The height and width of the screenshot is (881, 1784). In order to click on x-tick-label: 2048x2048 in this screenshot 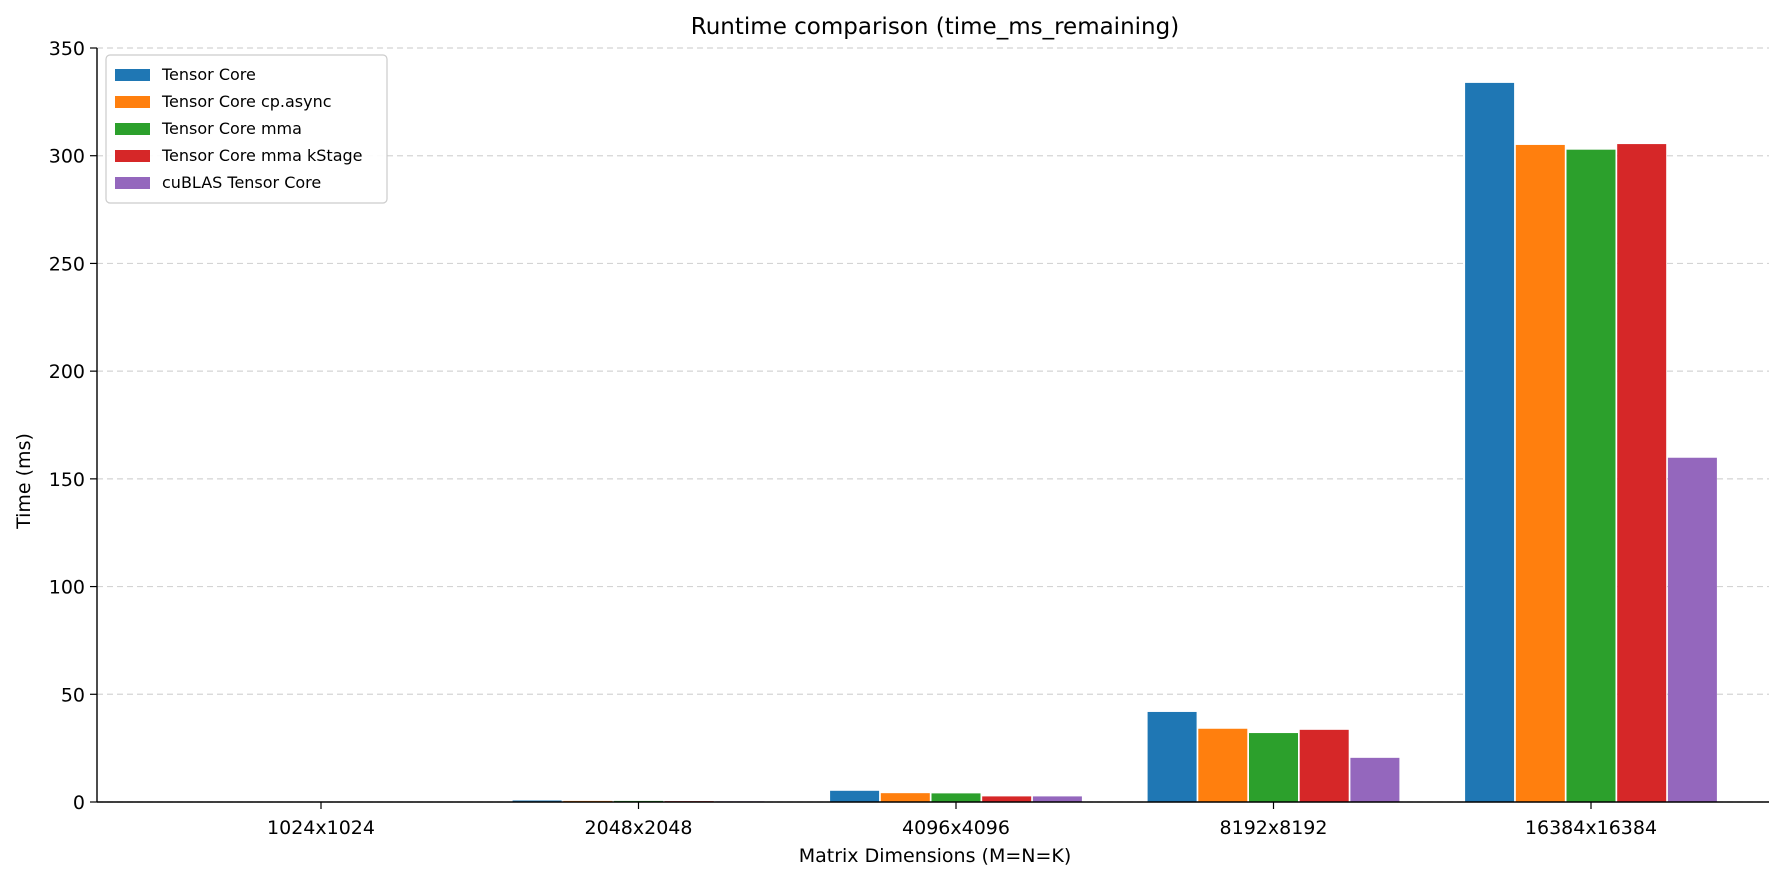, I will do `click(639, 828)`.